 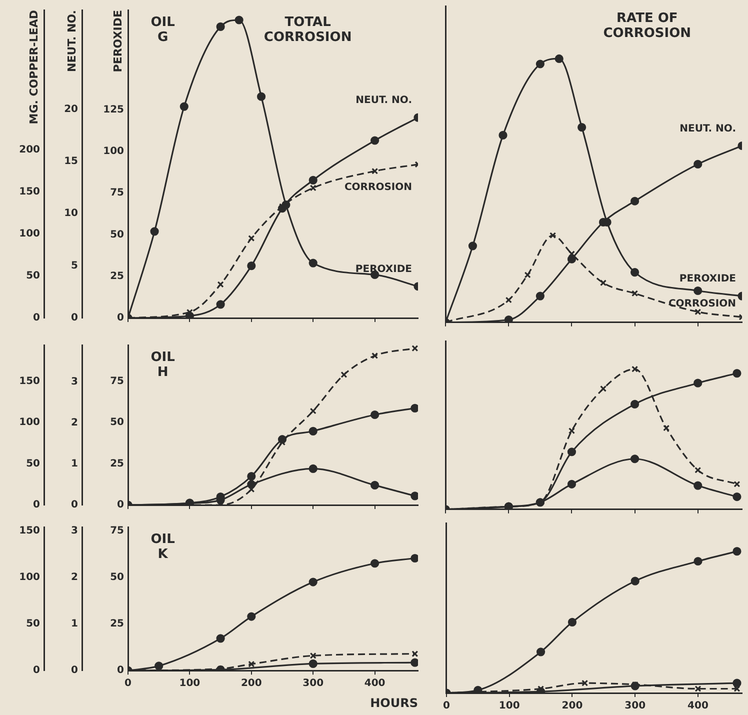 I want to click on y-tick-label: 125, so click(x=113, y=110).